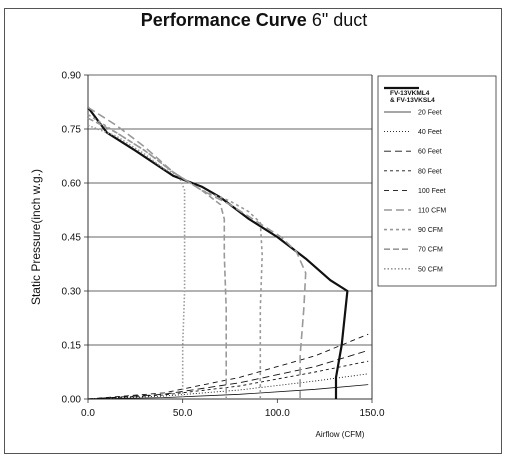  What do you see at coordinates (72, 346) in the screenshot?
I see `y-tick-label: 0.15` at bounding box center [72, 346].